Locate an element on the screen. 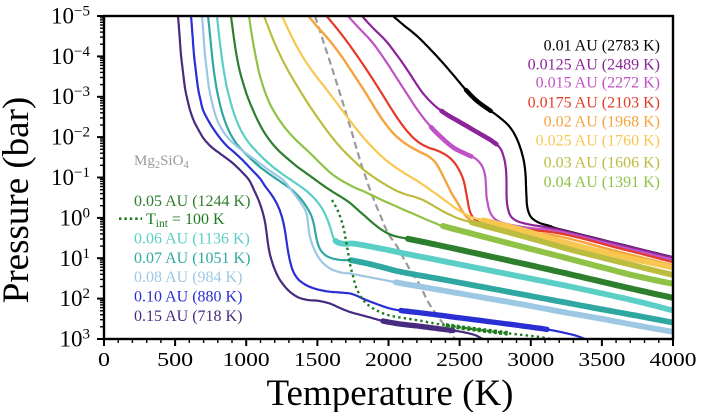 The width and height of the screenshot is (702, 417). svg-text: Mg2SiO4 is located at coordinates (161, 162).